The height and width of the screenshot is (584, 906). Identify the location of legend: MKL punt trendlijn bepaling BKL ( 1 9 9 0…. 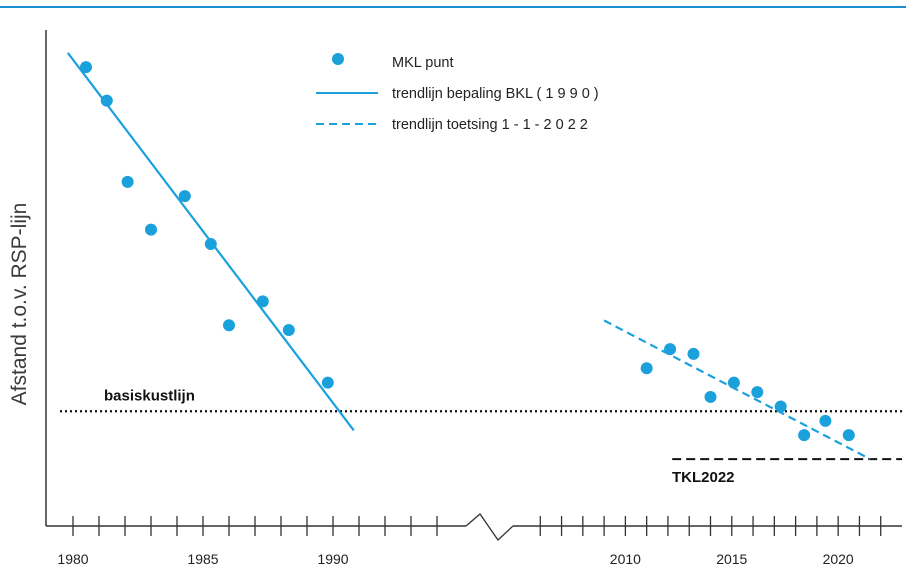
(457, 93).